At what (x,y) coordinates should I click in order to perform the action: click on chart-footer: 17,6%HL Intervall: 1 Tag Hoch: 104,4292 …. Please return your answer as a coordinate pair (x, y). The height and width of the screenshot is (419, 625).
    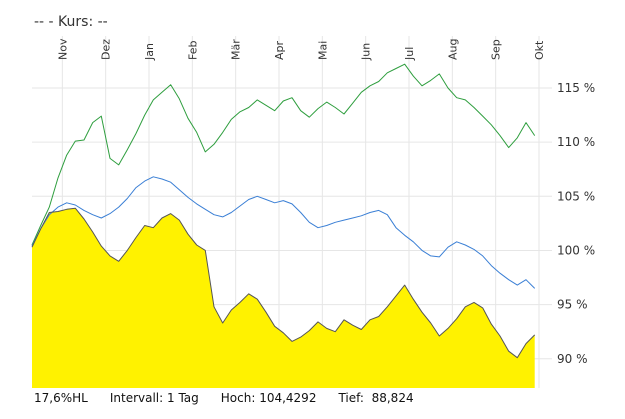
    Looking at the image, I should click on (224, 398).